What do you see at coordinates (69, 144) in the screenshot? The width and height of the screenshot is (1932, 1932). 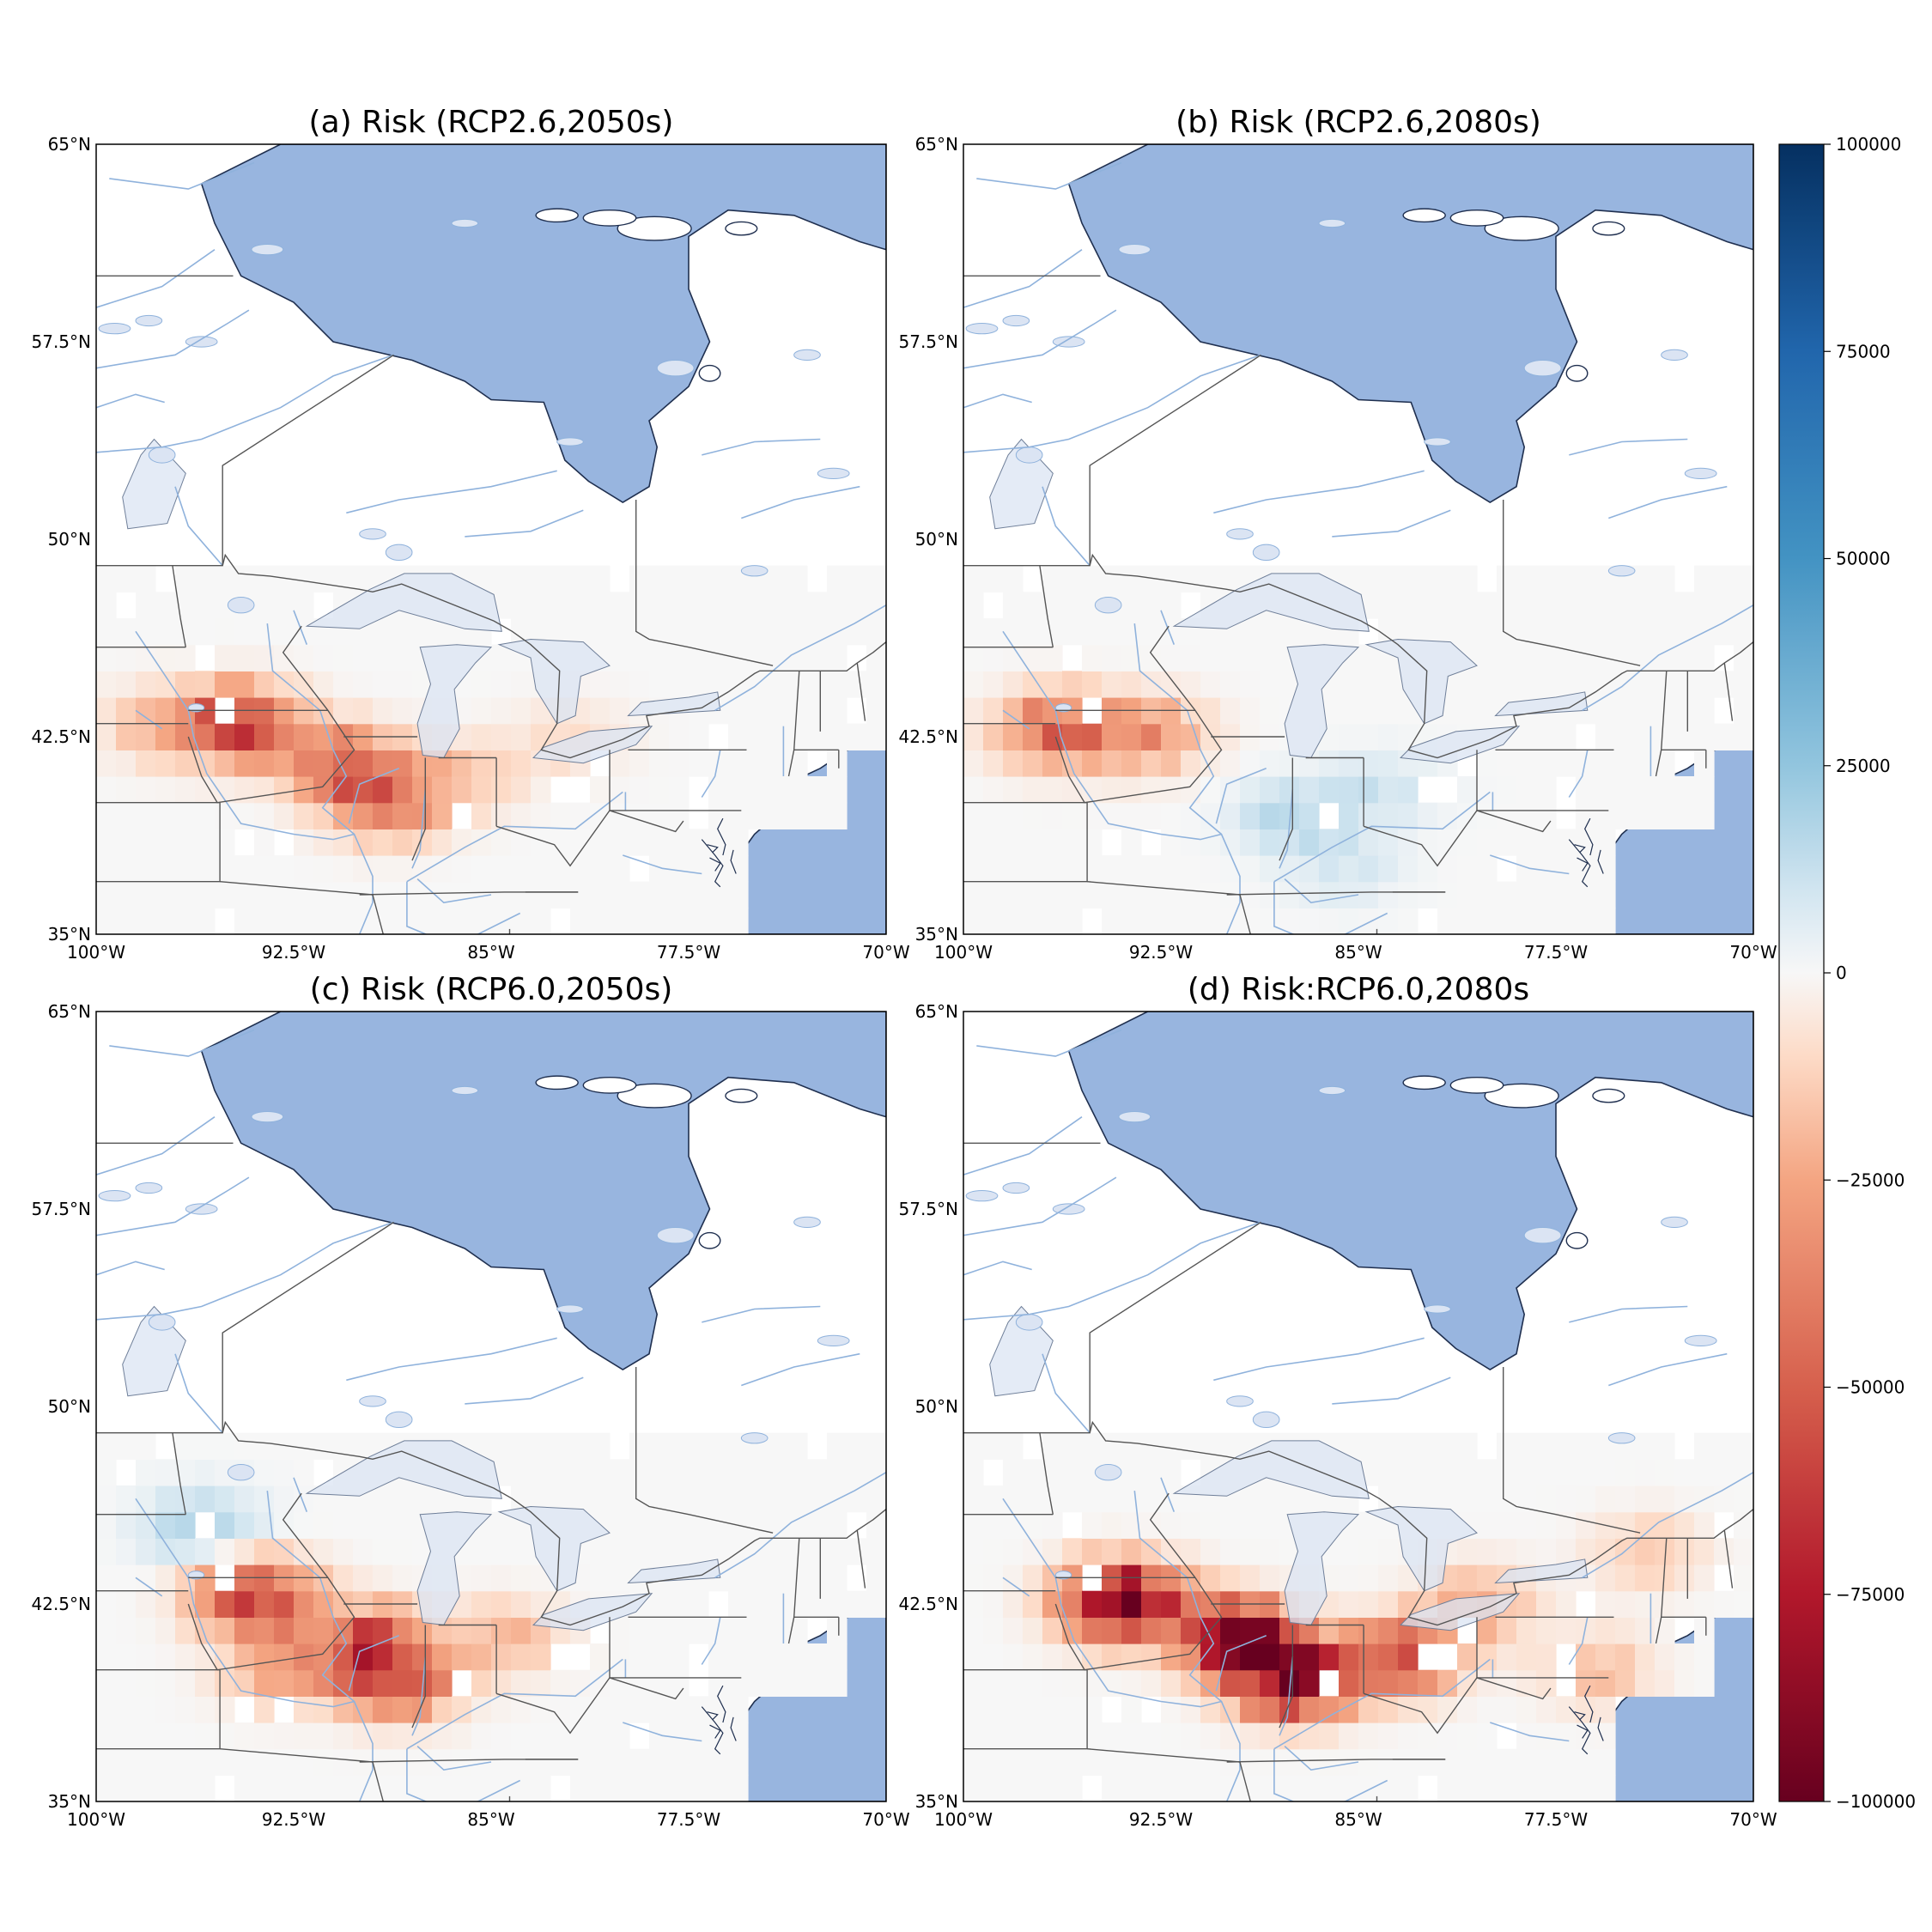 I see `lat-tick-label: 65°N` at bounding box center [69, 144].